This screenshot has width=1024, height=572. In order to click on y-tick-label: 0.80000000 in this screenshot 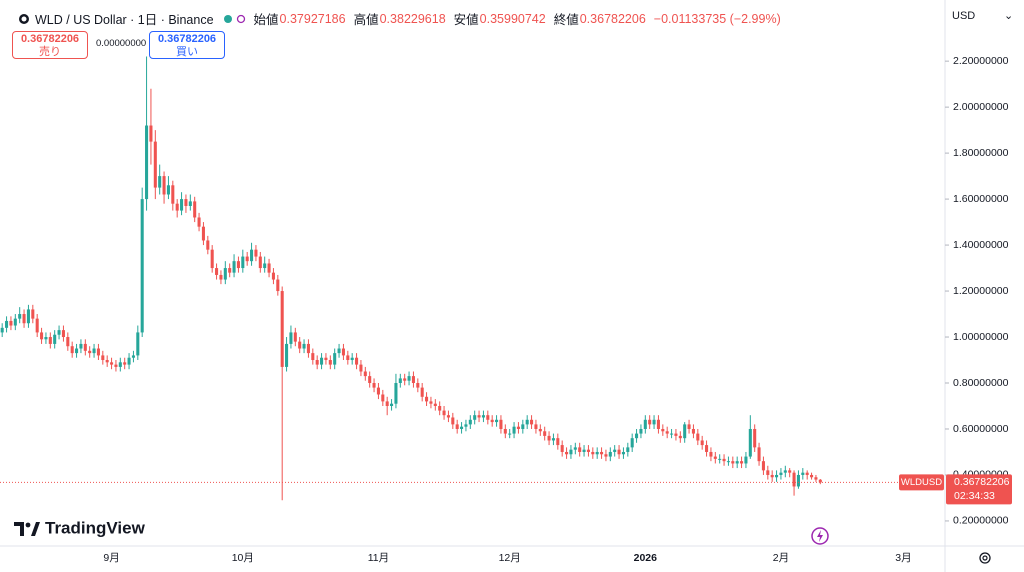, I will do `click(981, 383)`.